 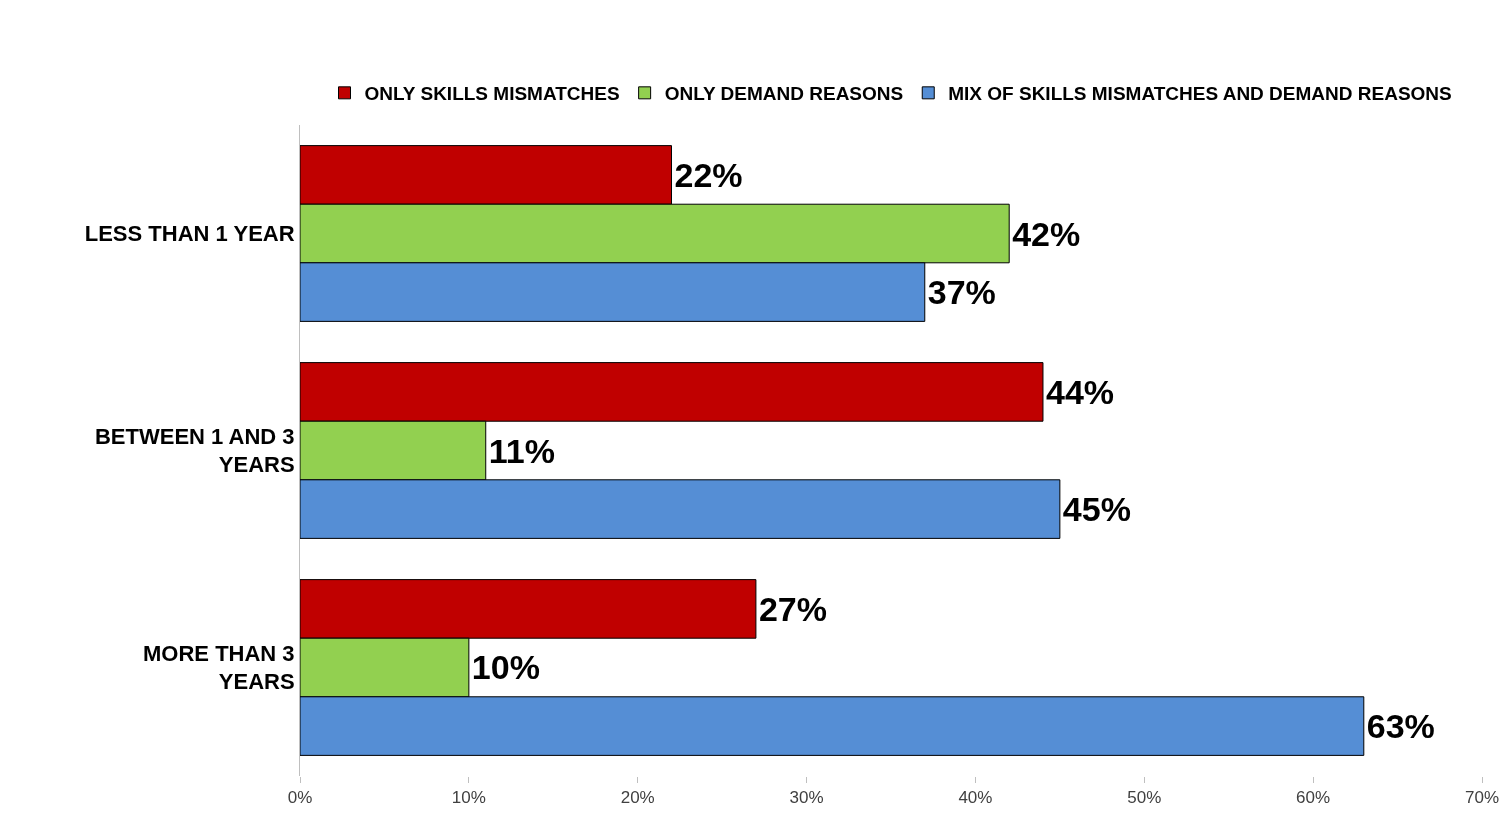 What do you see at coordinates (194, 450) in the screenshot?
I see `y-tick-label: BETWEEN 1 AND 3 YEARS` at bounding box center [194, 450].